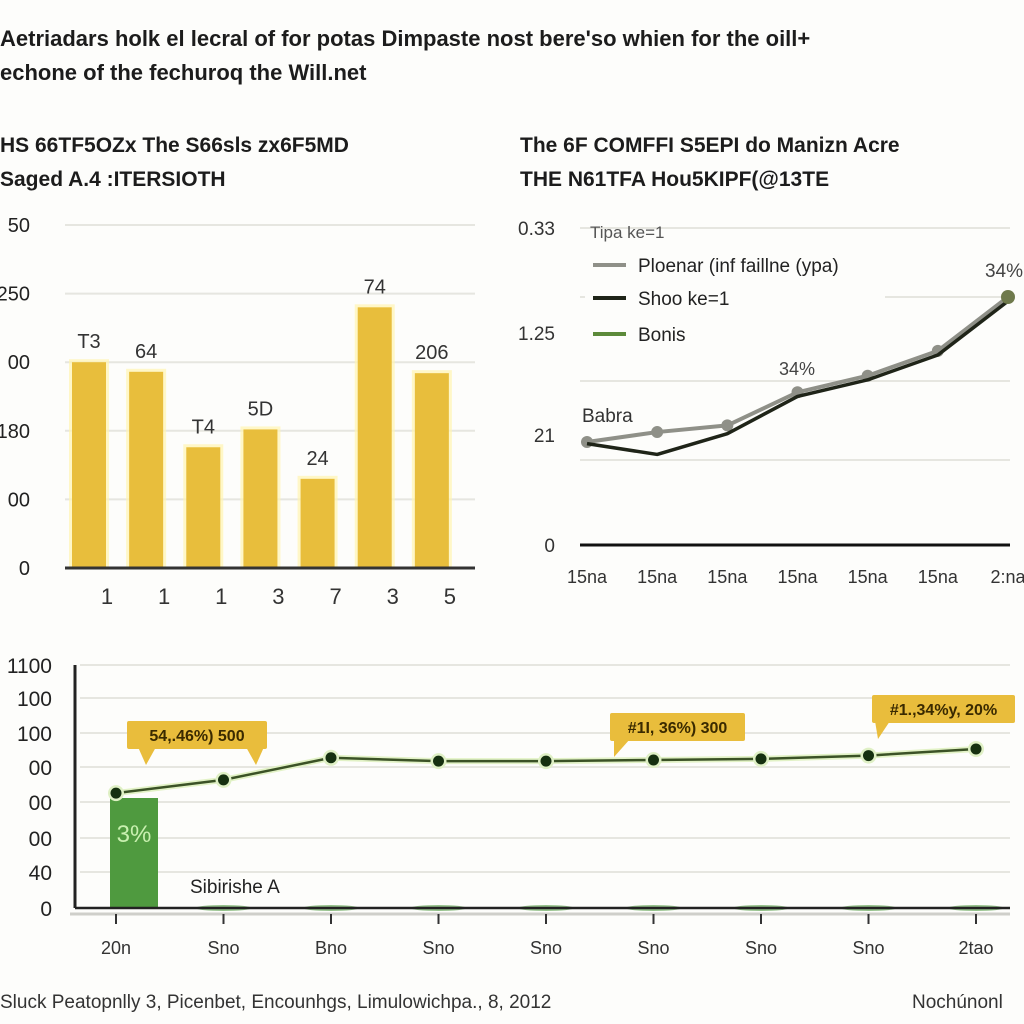  What do you see at coordinates (88, 342) in the screenshot?
I see `bar-data-label: T3` at bounding box center [88, 342].